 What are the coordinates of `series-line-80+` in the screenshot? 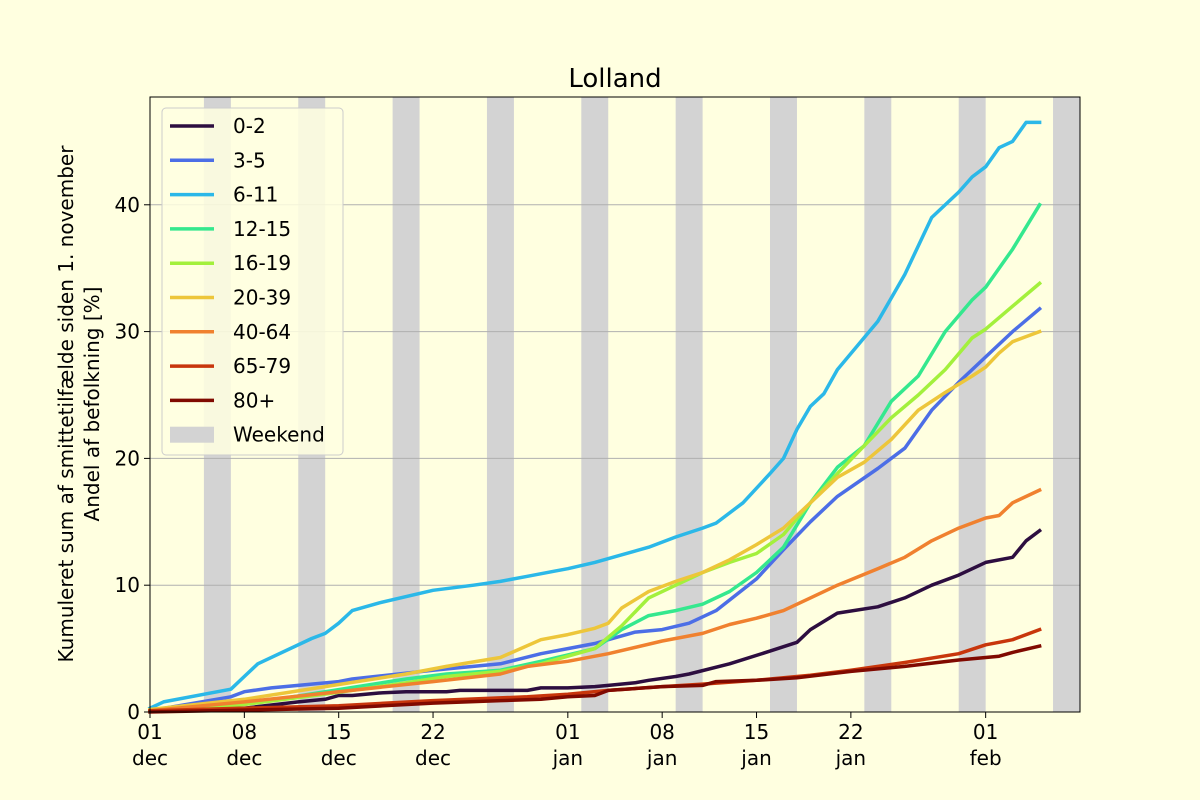 It's located at (595, 678).